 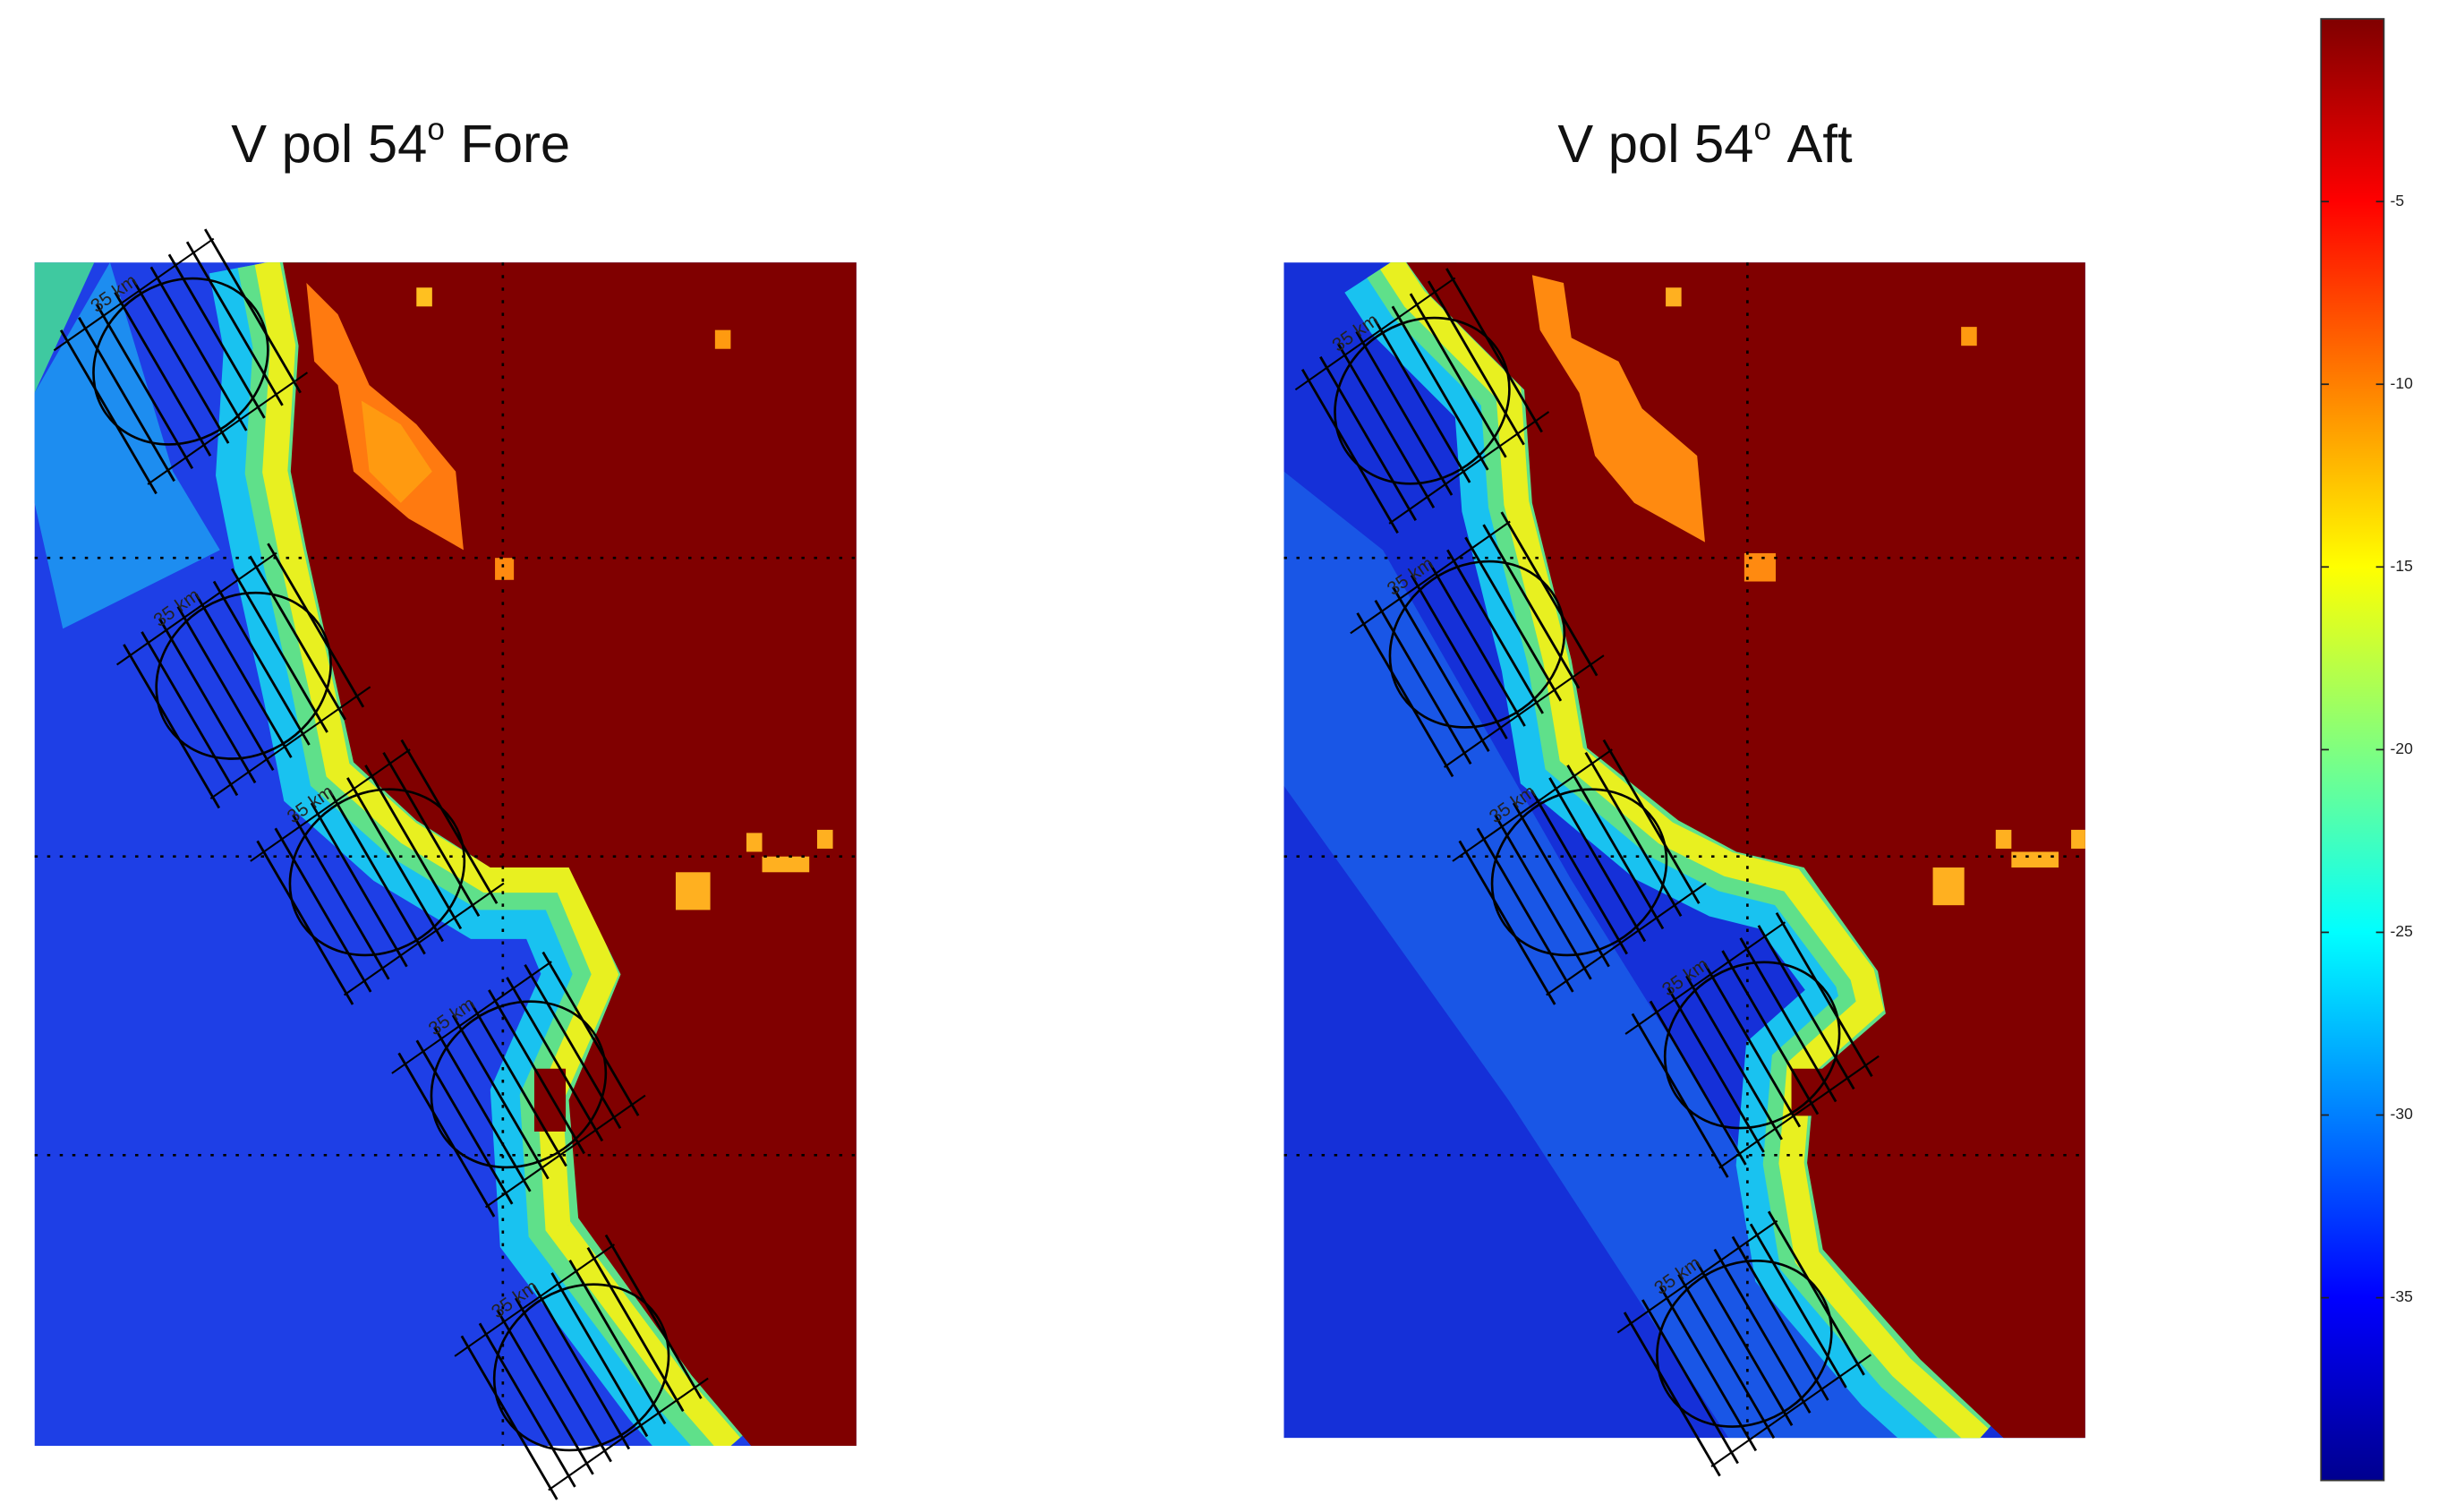 I want to click on title-end: Fore, so click(x=515, y=144).